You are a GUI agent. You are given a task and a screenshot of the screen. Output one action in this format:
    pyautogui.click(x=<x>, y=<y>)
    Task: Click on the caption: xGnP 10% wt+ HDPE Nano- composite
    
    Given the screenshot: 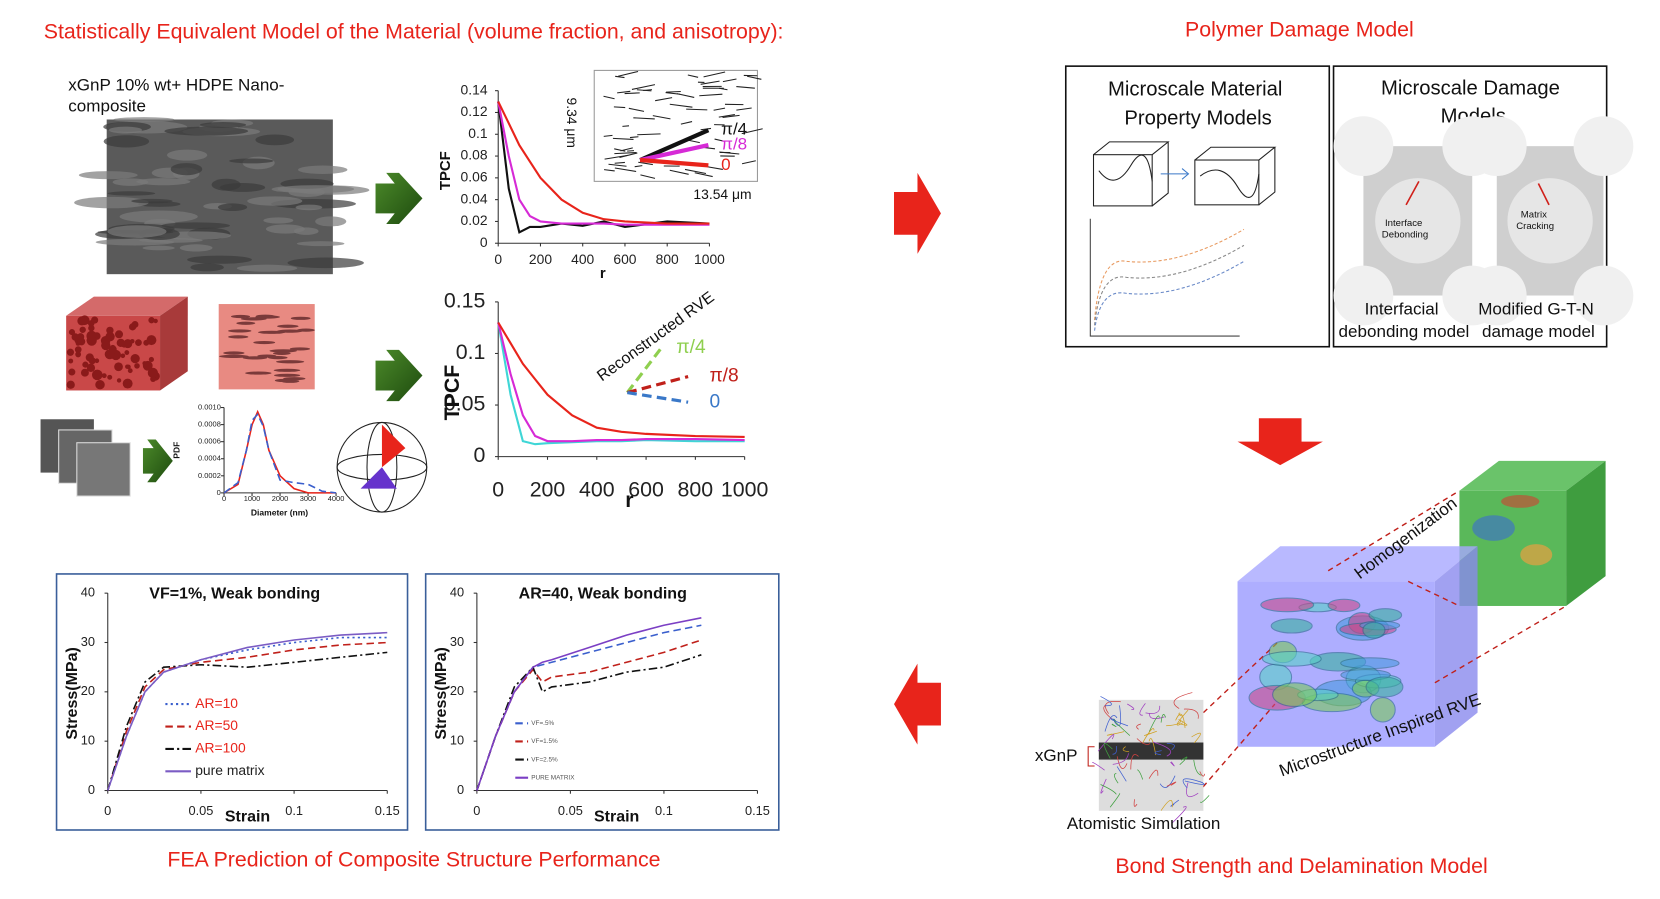 What is the action you would take?
    pyautogui.click(x=178, y=95)
    